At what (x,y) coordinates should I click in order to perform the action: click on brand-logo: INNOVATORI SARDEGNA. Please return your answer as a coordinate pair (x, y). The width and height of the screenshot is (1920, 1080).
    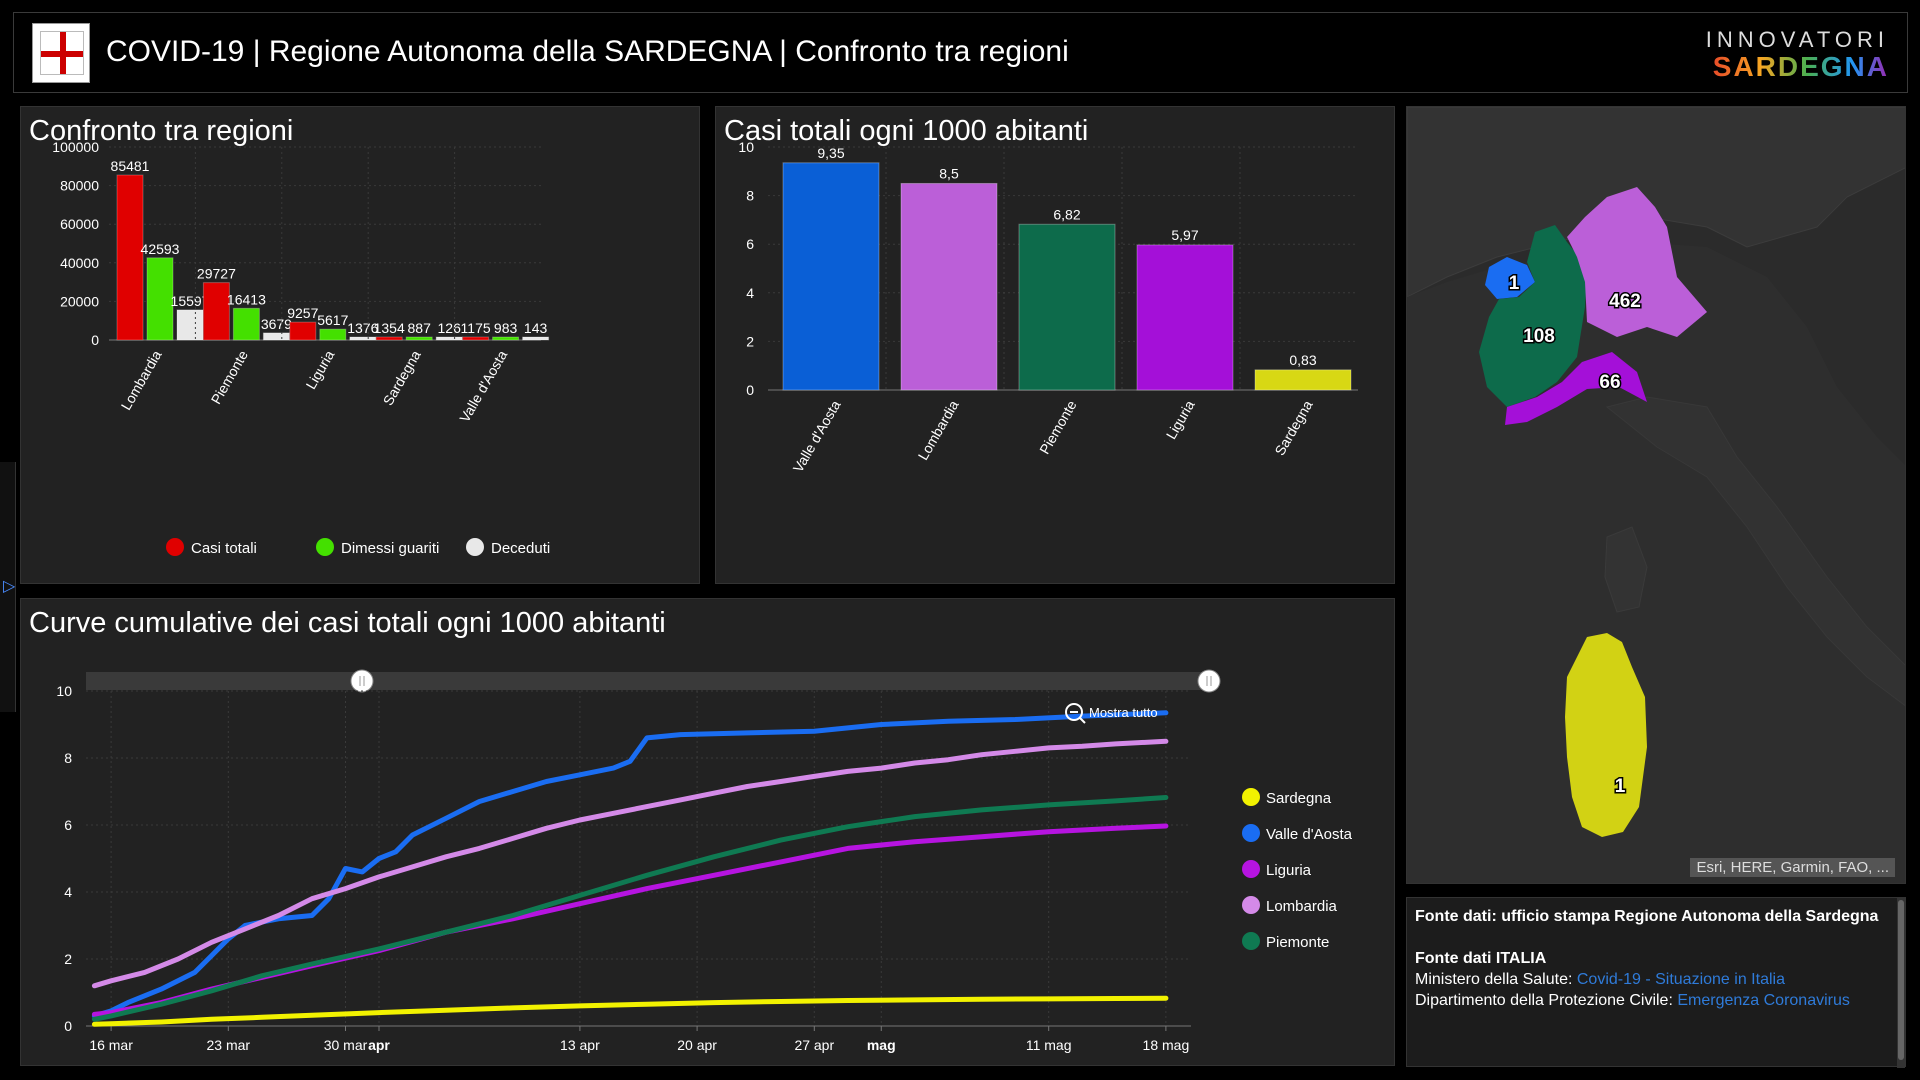
    Looking at the image, I should click on (1797, 55).